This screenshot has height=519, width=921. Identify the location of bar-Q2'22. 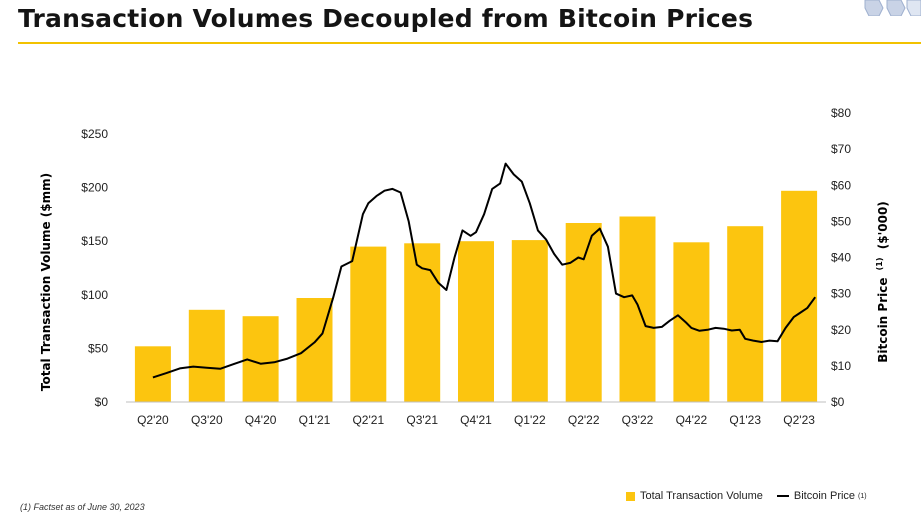
(583, 312).